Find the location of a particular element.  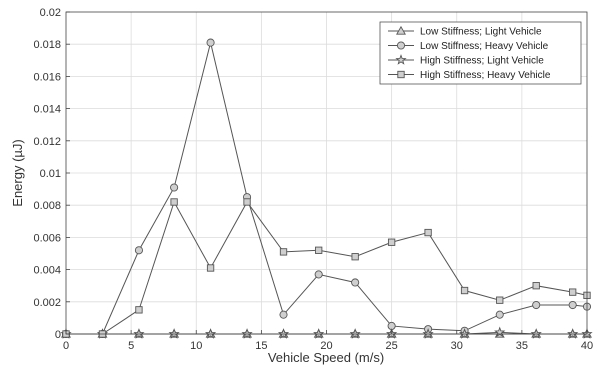

x-tick-label: 5 is located at coordinates (131, 346).